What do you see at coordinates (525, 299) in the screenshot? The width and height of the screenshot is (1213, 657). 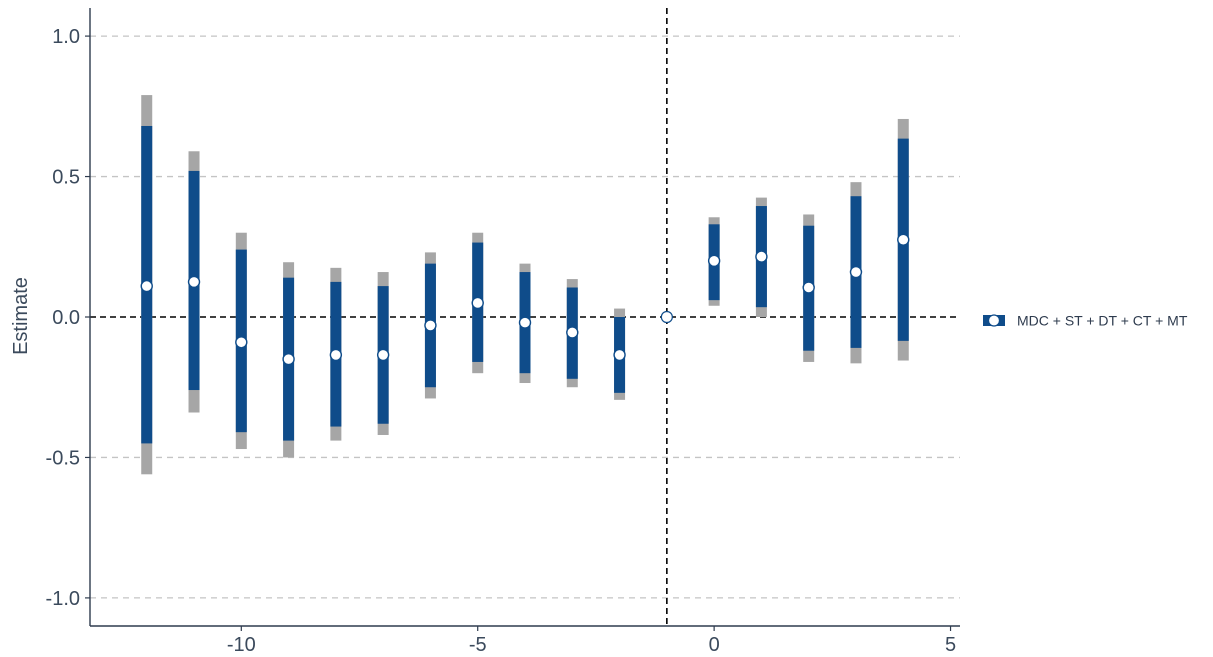 I see `point-estimates` at bounding box center [525, 299].